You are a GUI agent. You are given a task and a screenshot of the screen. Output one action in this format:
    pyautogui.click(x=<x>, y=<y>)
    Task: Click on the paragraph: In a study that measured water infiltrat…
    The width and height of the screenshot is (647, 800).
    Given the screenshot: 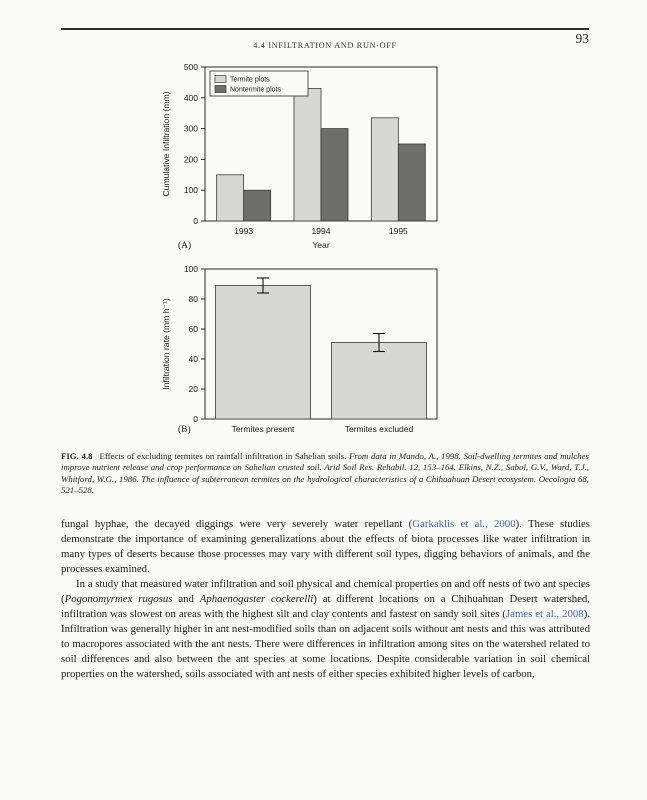 What is the action you would take?
    pyautogui.click(x=325, y=629)
    